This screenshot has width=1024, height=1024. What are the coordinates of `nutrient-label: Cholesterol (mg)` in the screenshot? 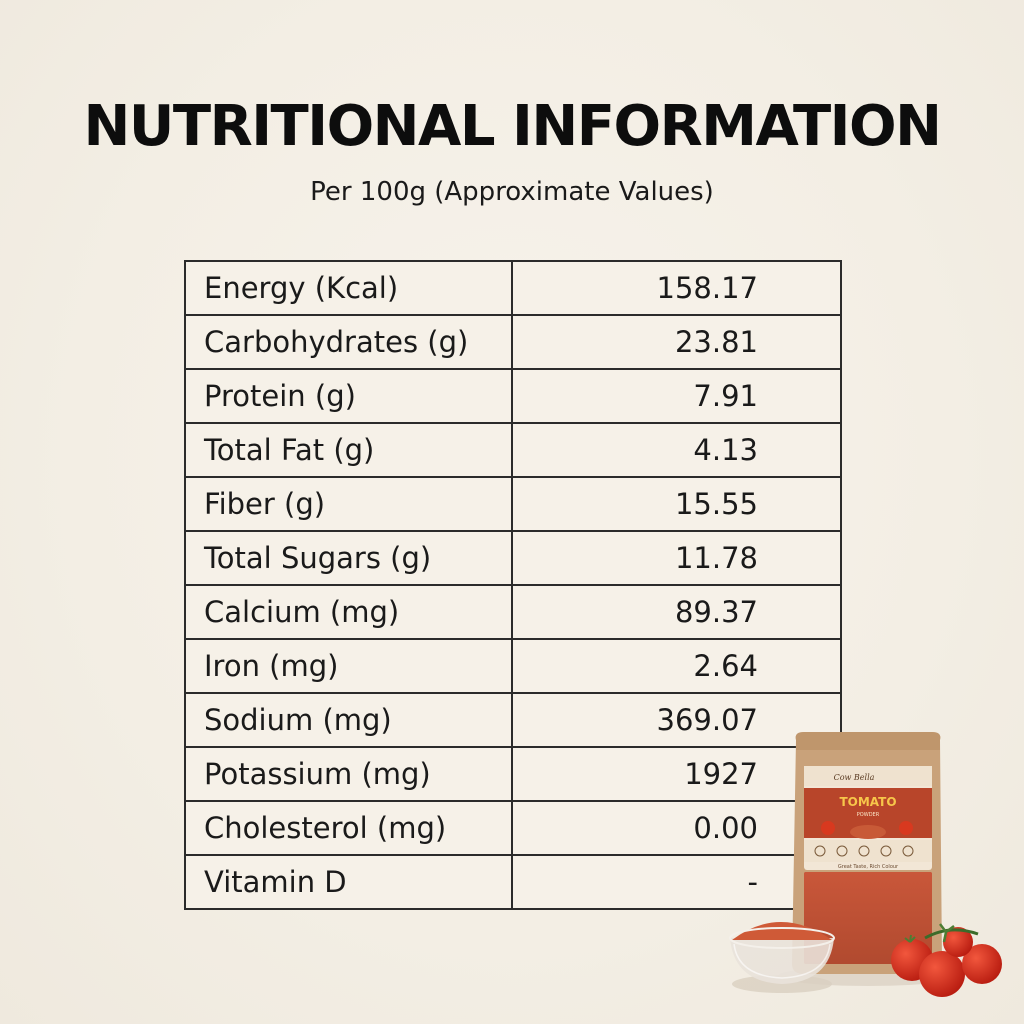 It's located at (348, 828).